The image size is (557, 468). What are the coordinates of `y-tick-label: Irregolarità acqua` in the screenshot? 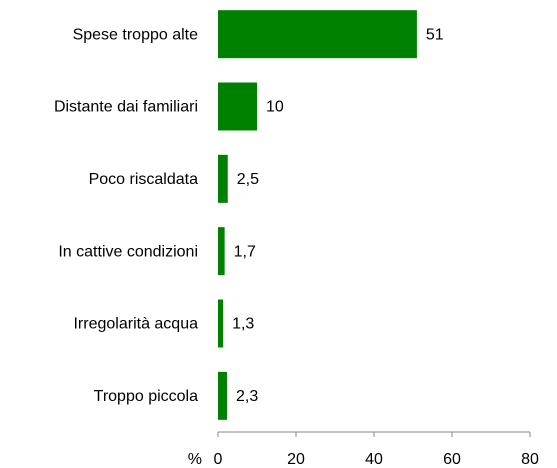 It's located at (135, 324).